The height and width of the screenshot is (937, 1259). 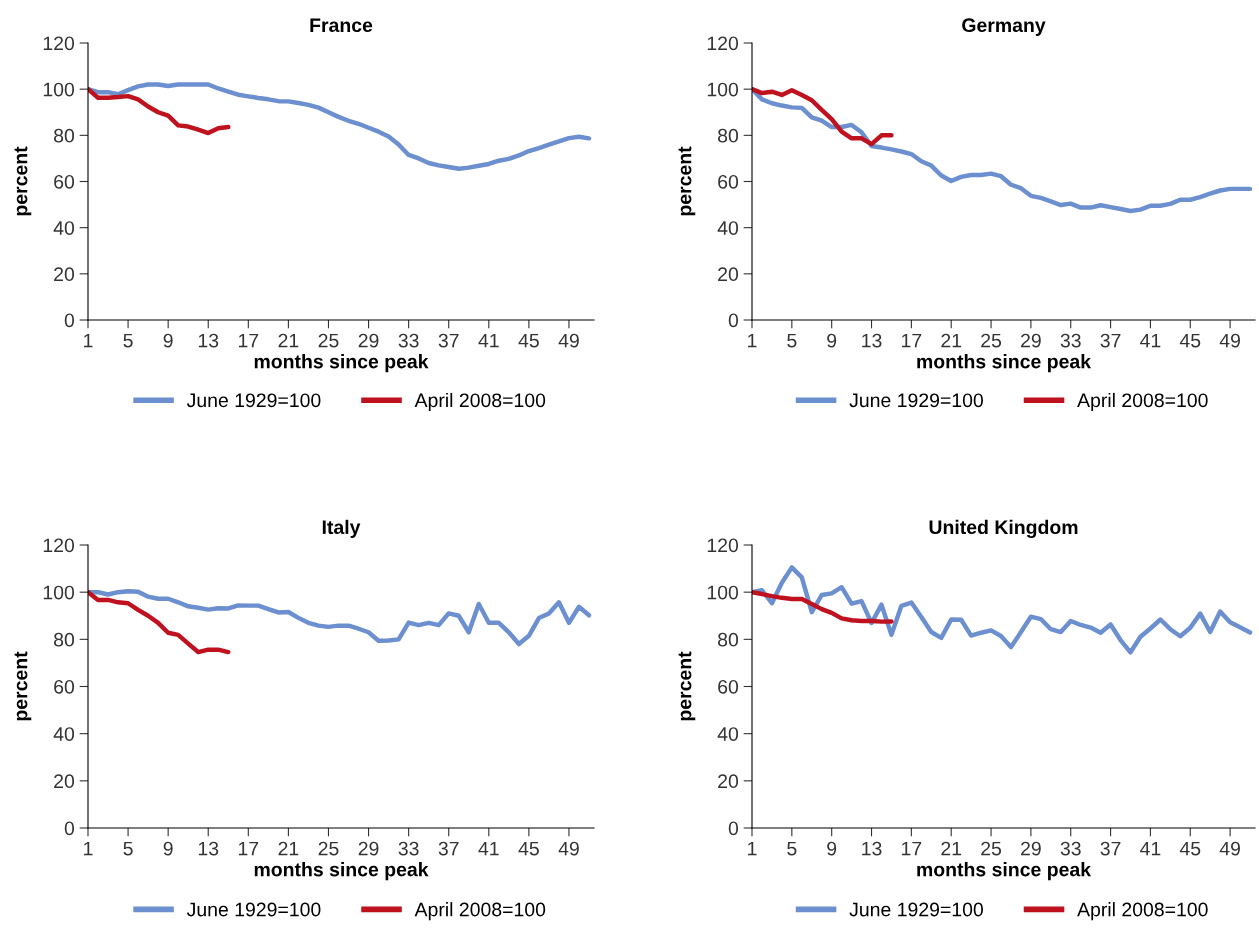 What do you see at coordinates (1003, 529) in the screenshot?
I see `chart-title: United Kingdom` at bounding box center [1003, 529].